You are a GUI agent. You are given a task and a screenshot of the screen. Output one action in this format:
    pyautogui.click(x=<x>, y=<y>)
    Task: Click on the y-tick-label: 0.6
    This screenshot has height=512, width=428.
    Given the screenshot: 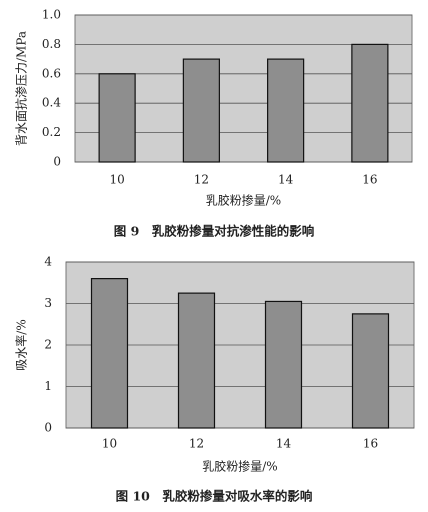 What is the action you would take?
    pyautogui.click(x=51, y=73)
    